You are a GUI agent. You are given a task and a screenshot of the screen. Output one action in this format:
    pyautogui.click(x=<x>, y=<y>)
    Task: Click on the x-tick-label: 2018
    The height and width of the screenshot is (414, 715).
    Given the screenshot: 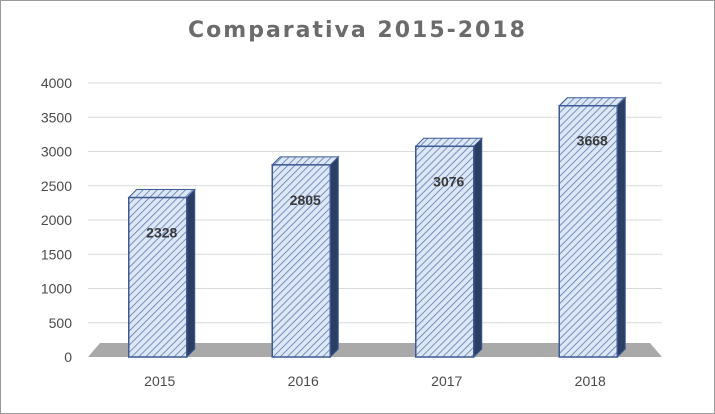 What is the action you would take?
    pyautogui.click(x=590, y=381)
    